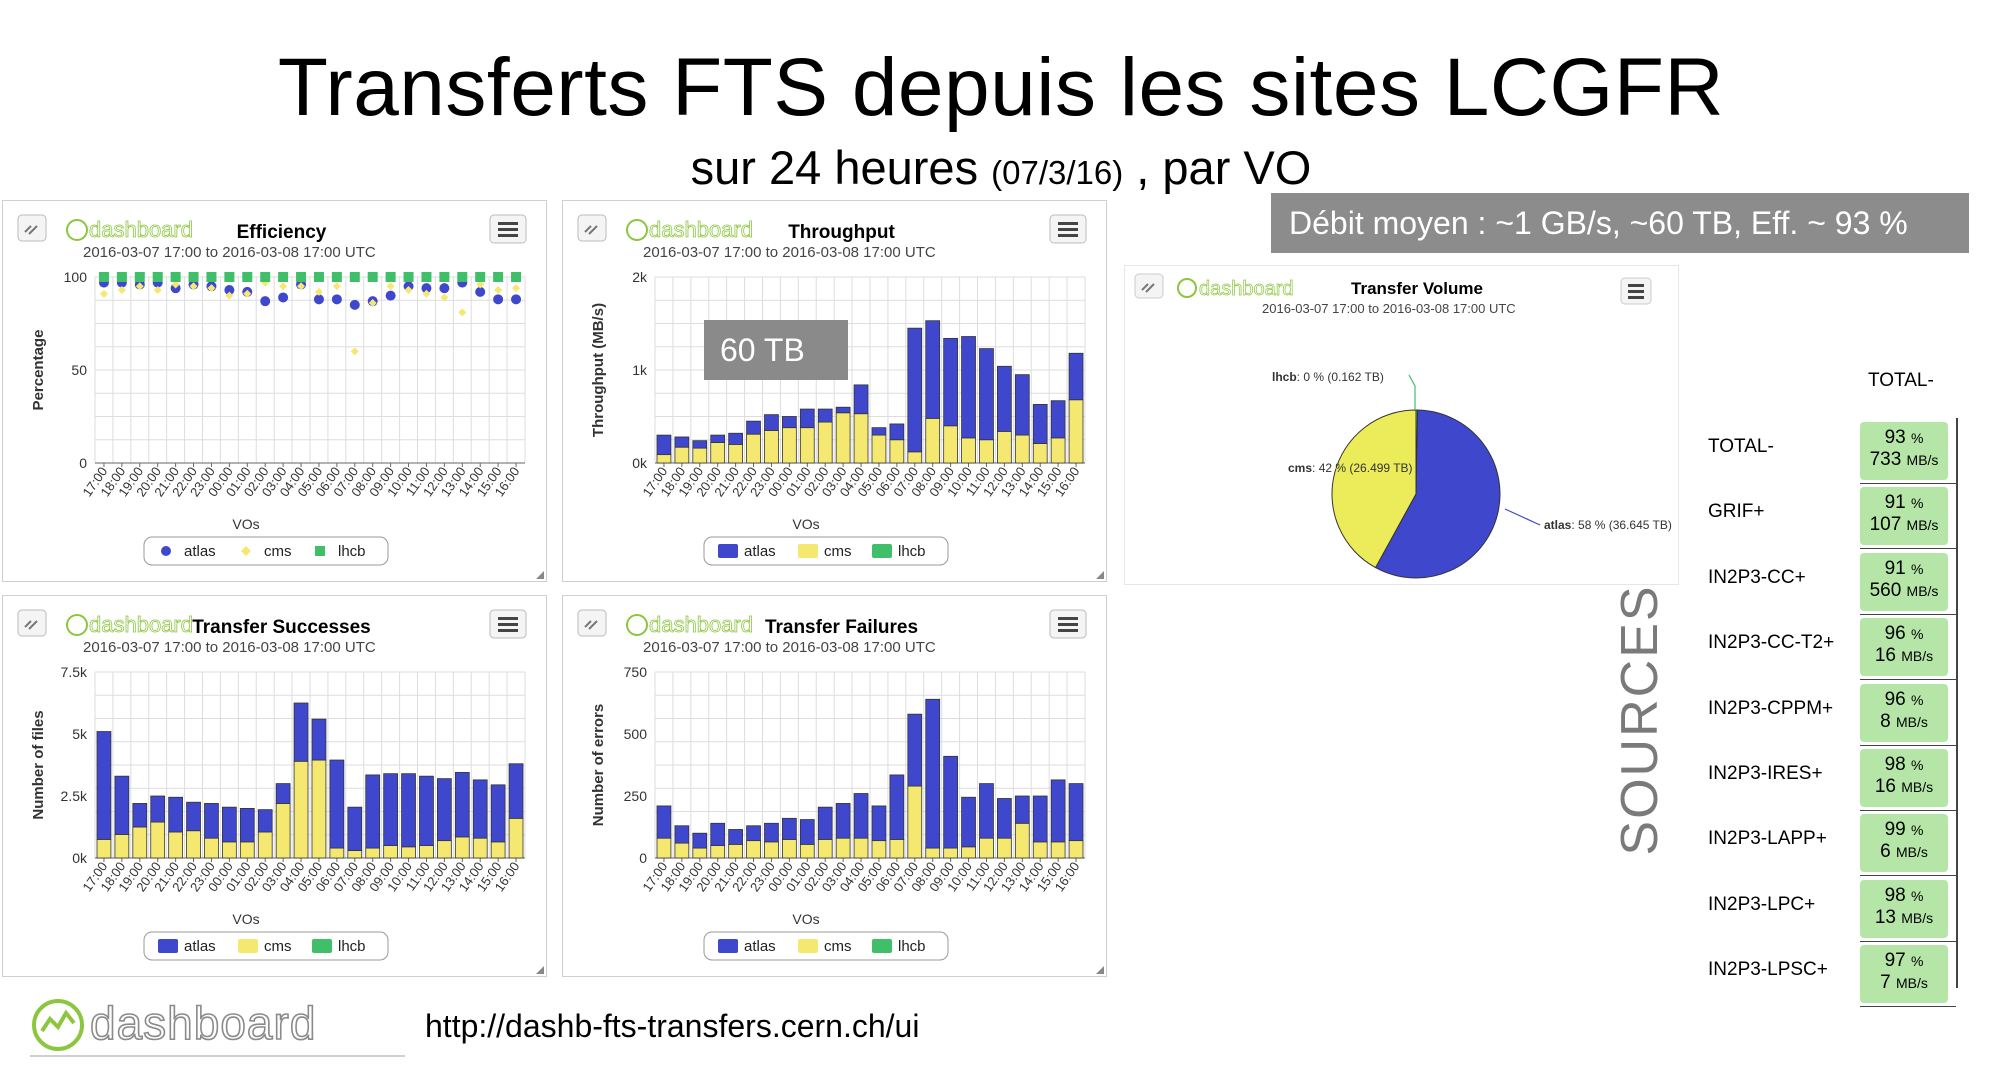  I want to click on source-total-cell: 98 % 13 MB/s, so click(1904, 908).